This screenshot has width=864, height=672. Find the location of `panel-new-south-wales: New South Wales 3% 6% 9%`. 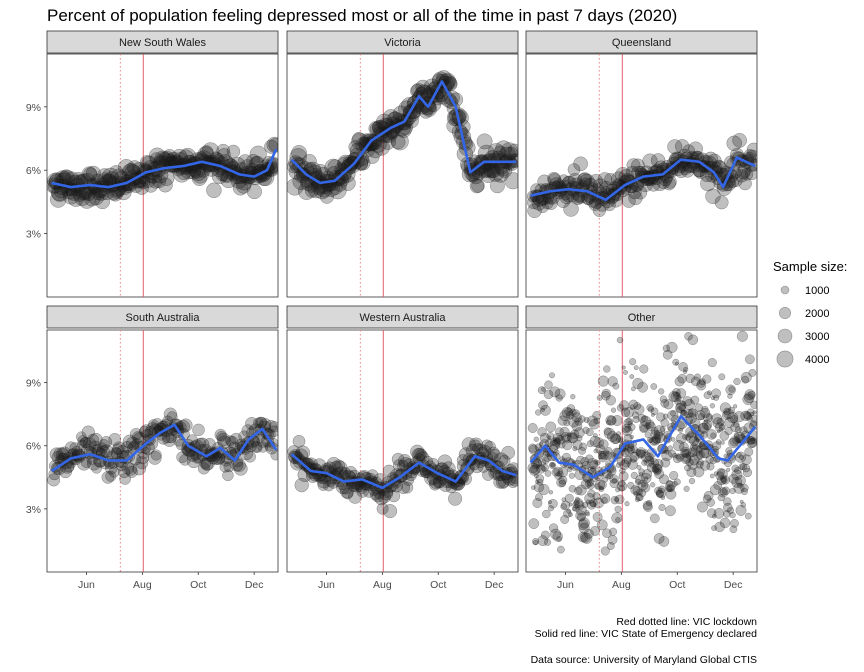

panel-new-south-wales: New South Wales 3% 6% 9% is located at coordinates (152, 164).